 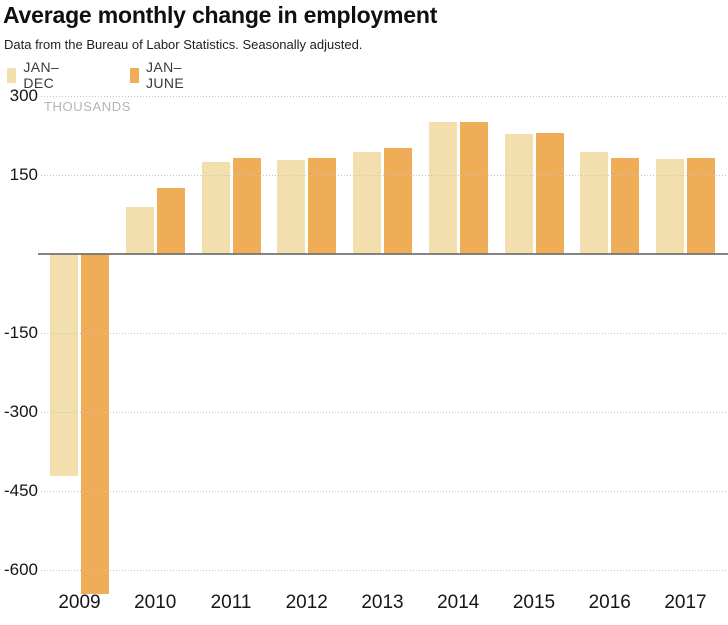 I want to click on legend-item-jan-june: JAN–JUNE, so click(x=160, y=75).